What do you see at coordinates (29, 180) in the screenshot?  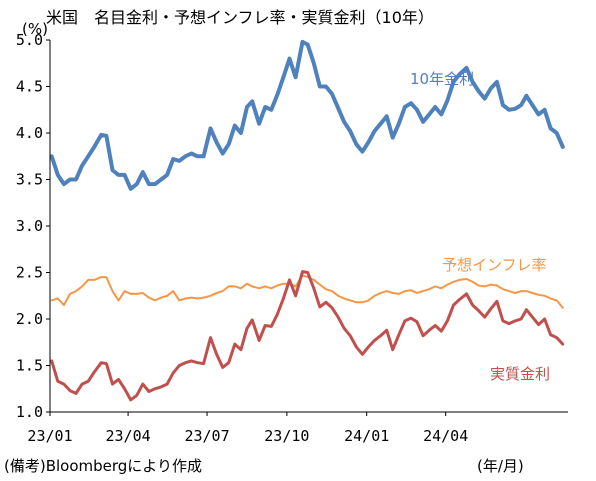 I see `y-tick-label: 3.5` at bounding box center [29, 180].